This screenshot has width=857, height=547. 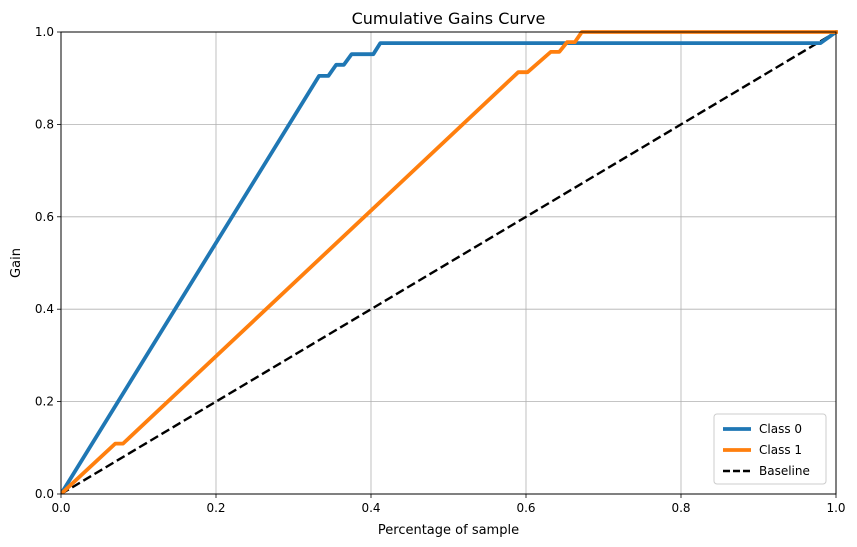 I want to click on x-axis-ticks: 0.0 0.2 0.4 0.6 0.8 1.0, so click(x=448, y=504).